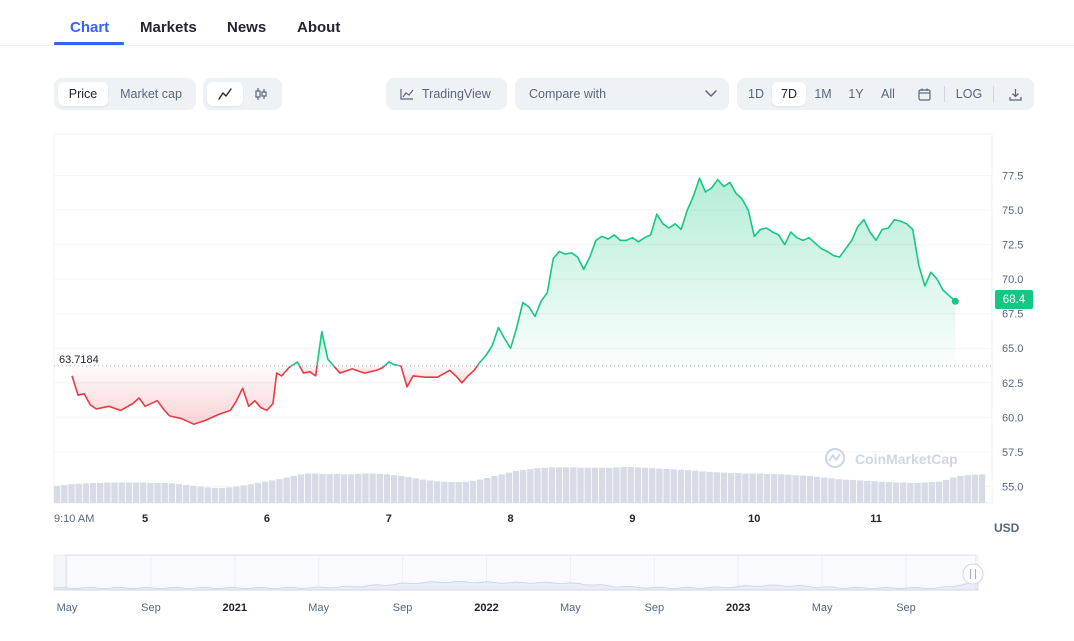 The width and height of the screenshot is (1074, 641). What do you see at coordinates (151, 94) in the screenshot?
I see `market-cap-toggle-button: Market cap` at bounding box center [151, 94].